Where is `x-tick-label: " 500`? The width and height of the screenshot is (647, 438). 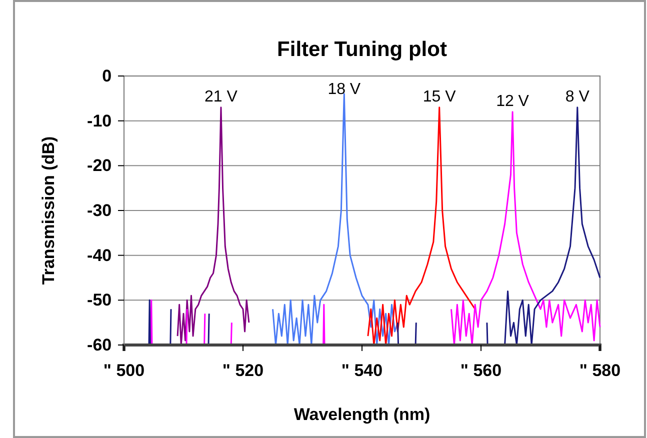 x-tick-label: " 500 is located at coordinates (124, 370).